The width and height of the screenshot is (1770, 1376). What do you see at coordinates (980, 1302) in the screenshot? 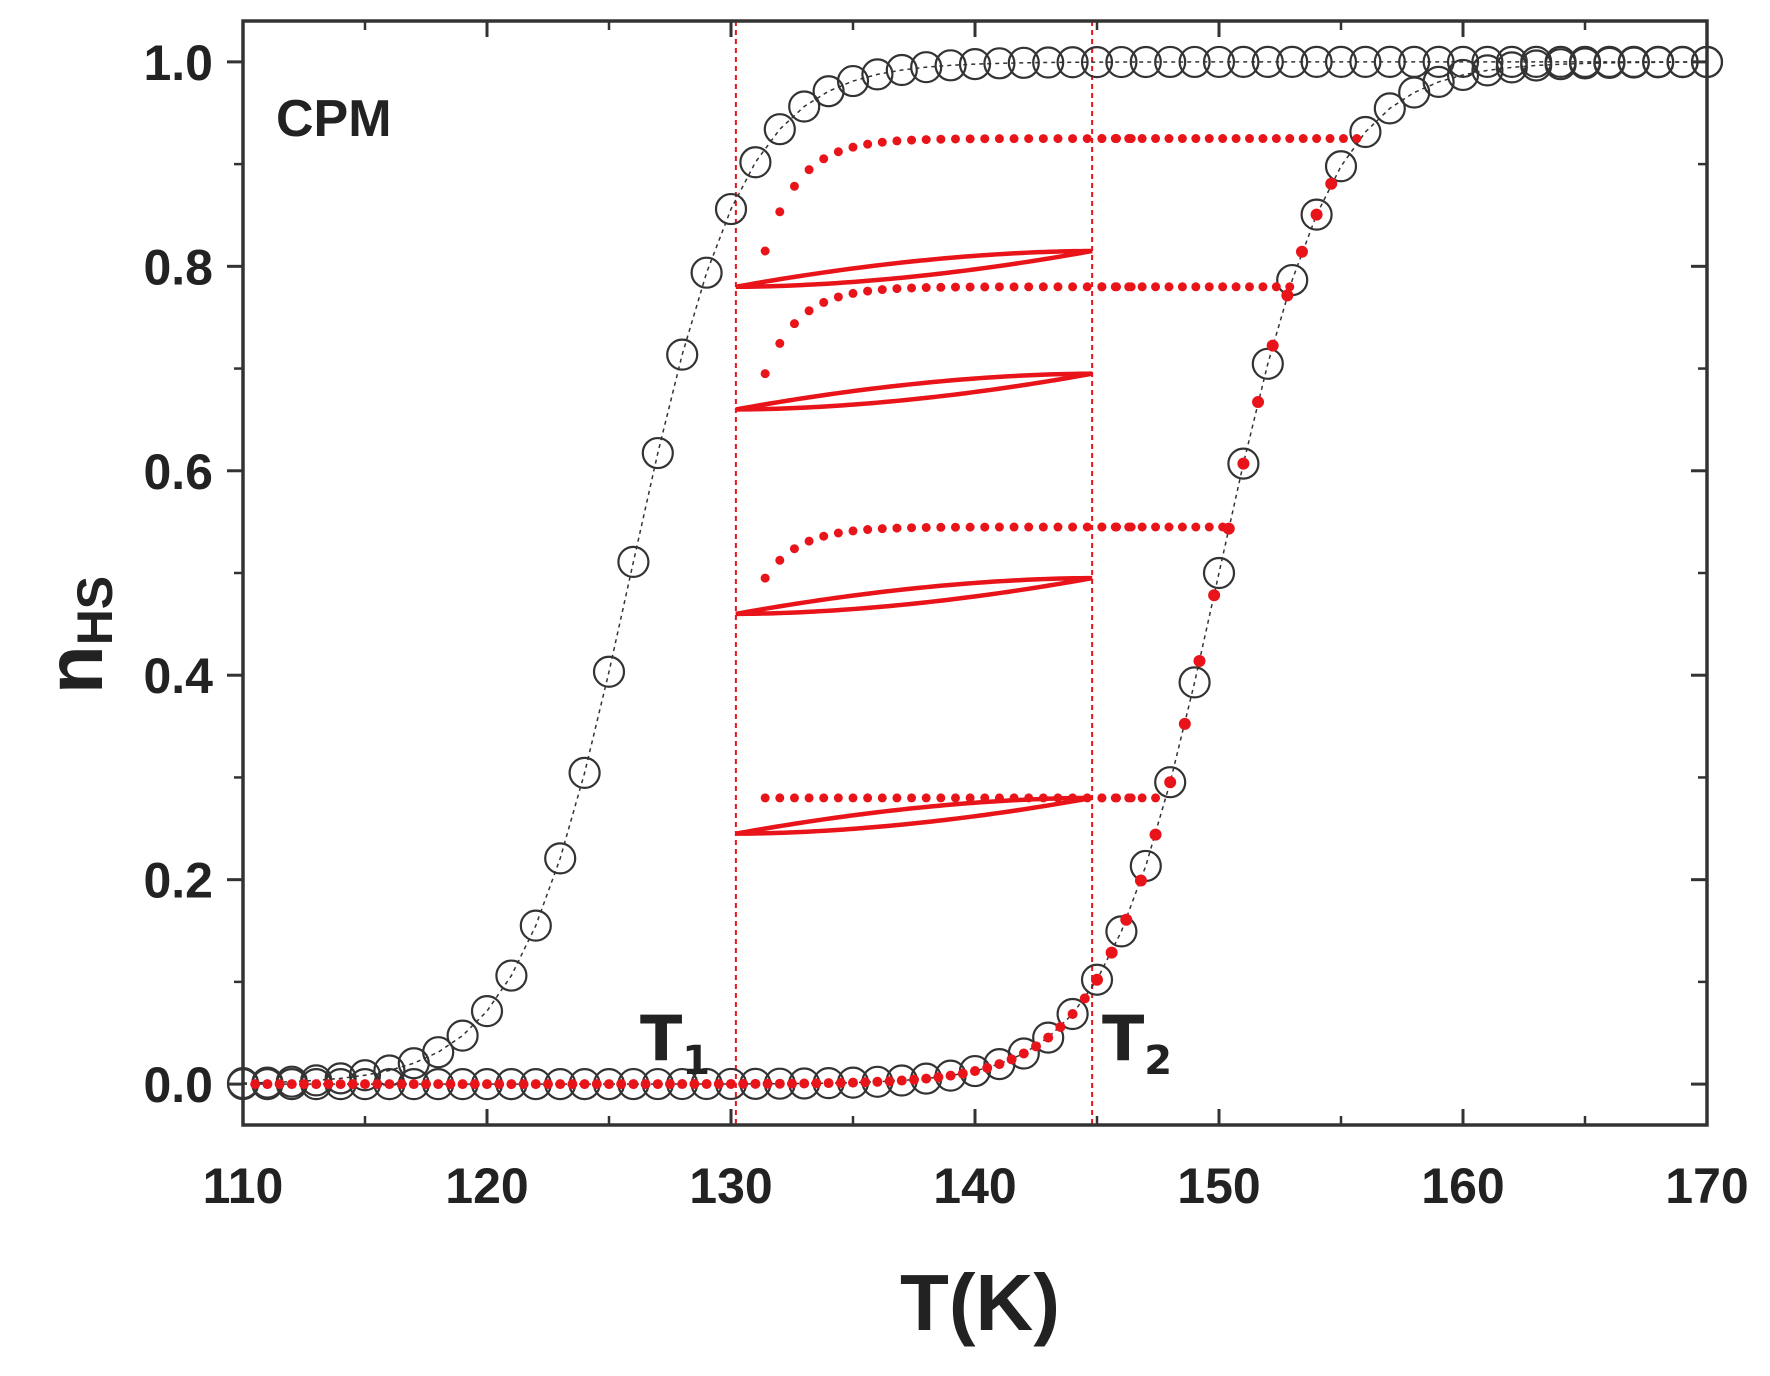
I see `x-axis-title: T(K)` at bounding box center [980, 1302].